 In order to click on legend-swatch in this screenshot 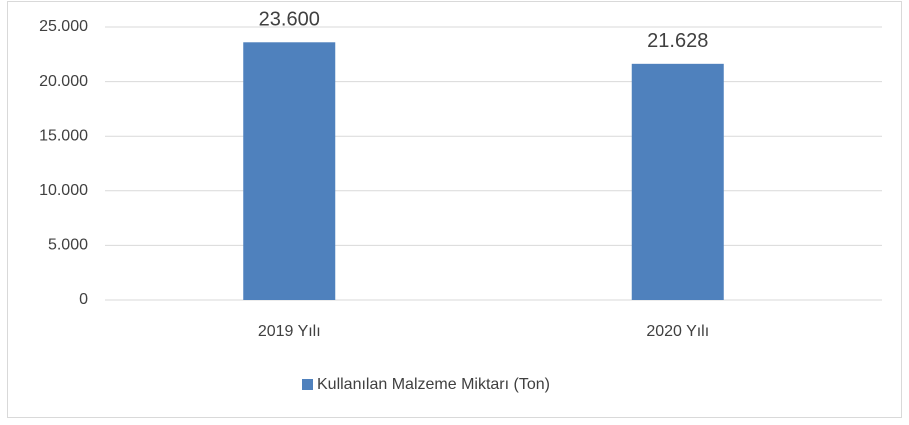, I will do `click(307, 384)`.